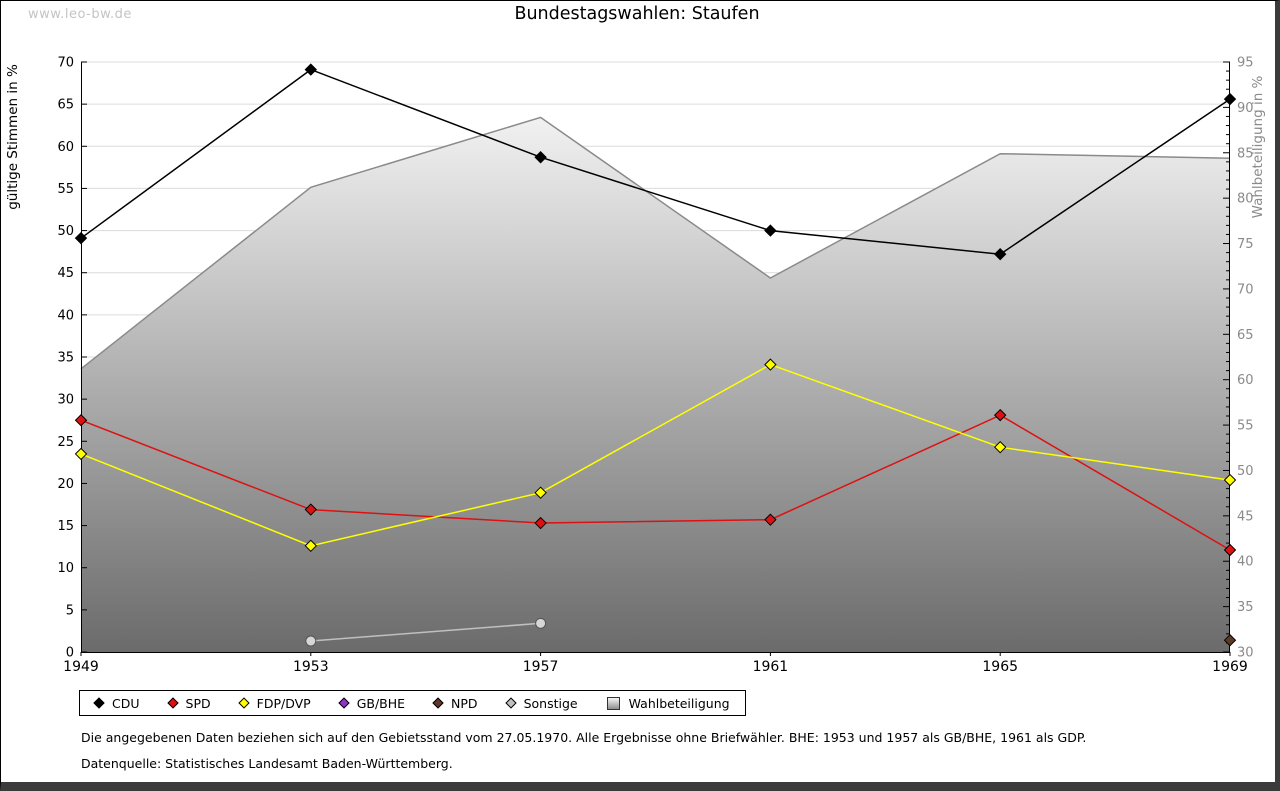 This screenshot has width=1280, height=791. Describe the element at coordinates (438, 703) in the screenshot. I see `npd-marker-icon` at that location.